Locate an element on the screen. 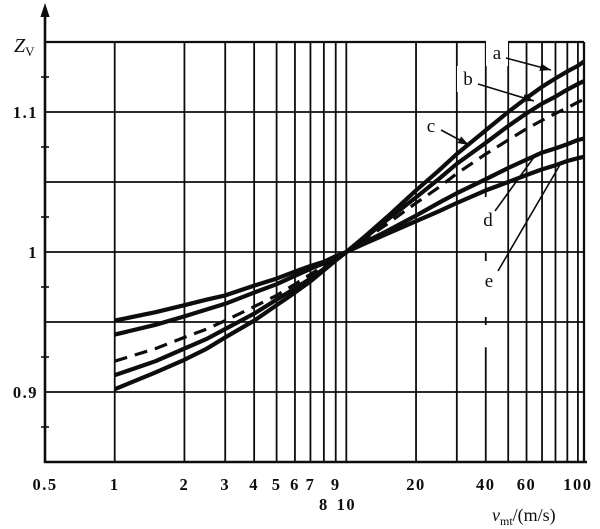 The width and height of the screenshot is (600, 529). leader-line-d is located at coordinates (516, 182).